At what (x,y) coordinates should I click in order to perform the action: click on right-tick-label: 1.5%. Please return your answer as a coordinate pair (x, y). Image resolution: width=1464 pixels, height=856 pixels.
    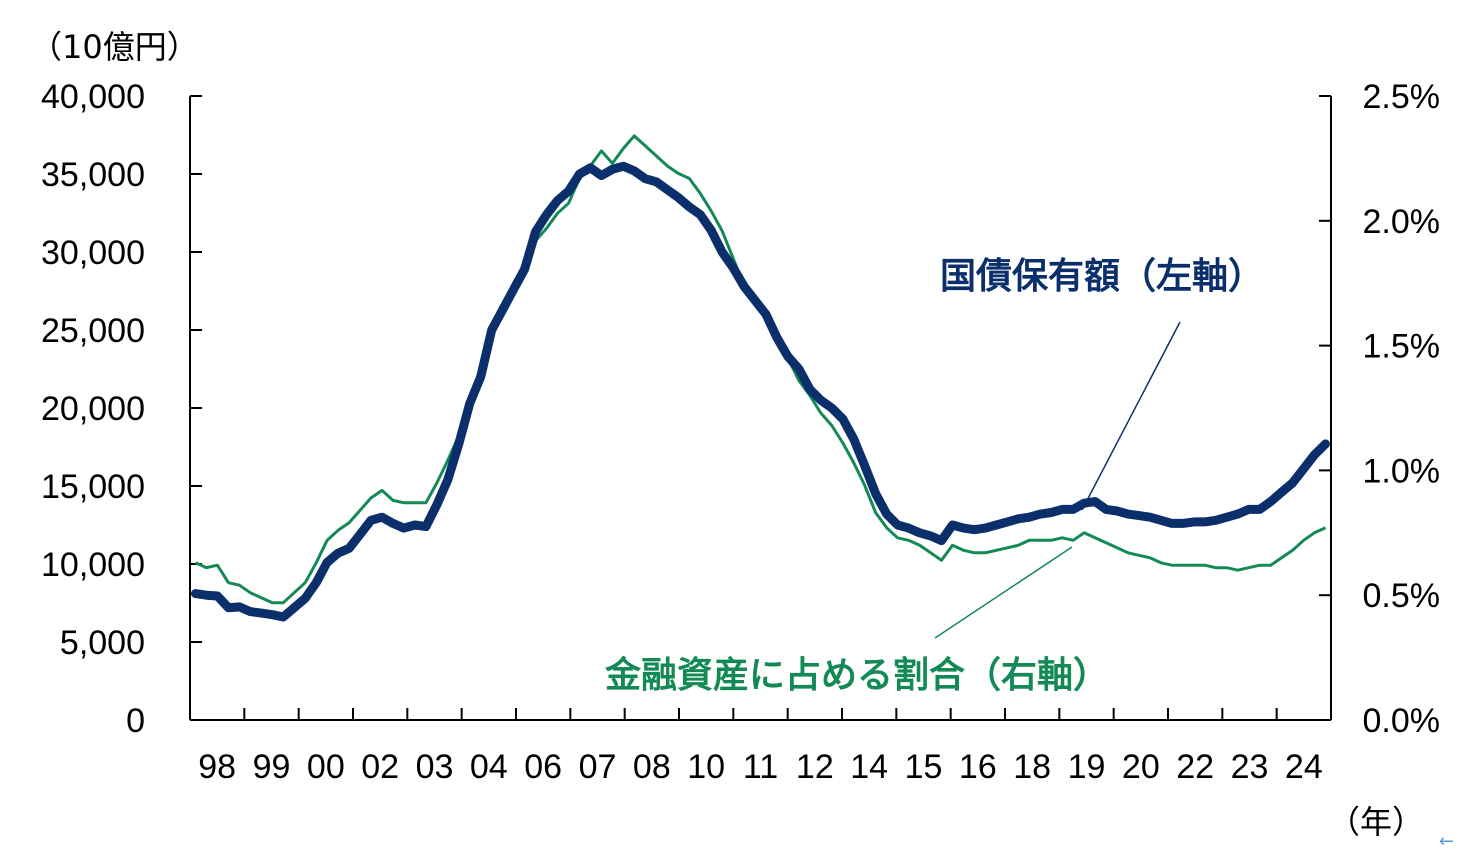
    Looking at the image, I should click on (1402, 347).